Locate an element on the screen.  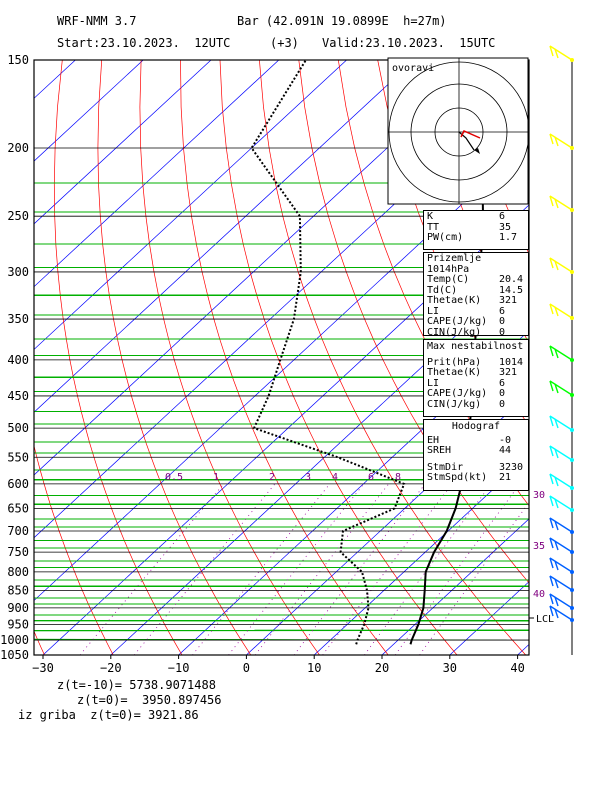
mixing-ratio-label: 6 is located at coordinates (371, 477).